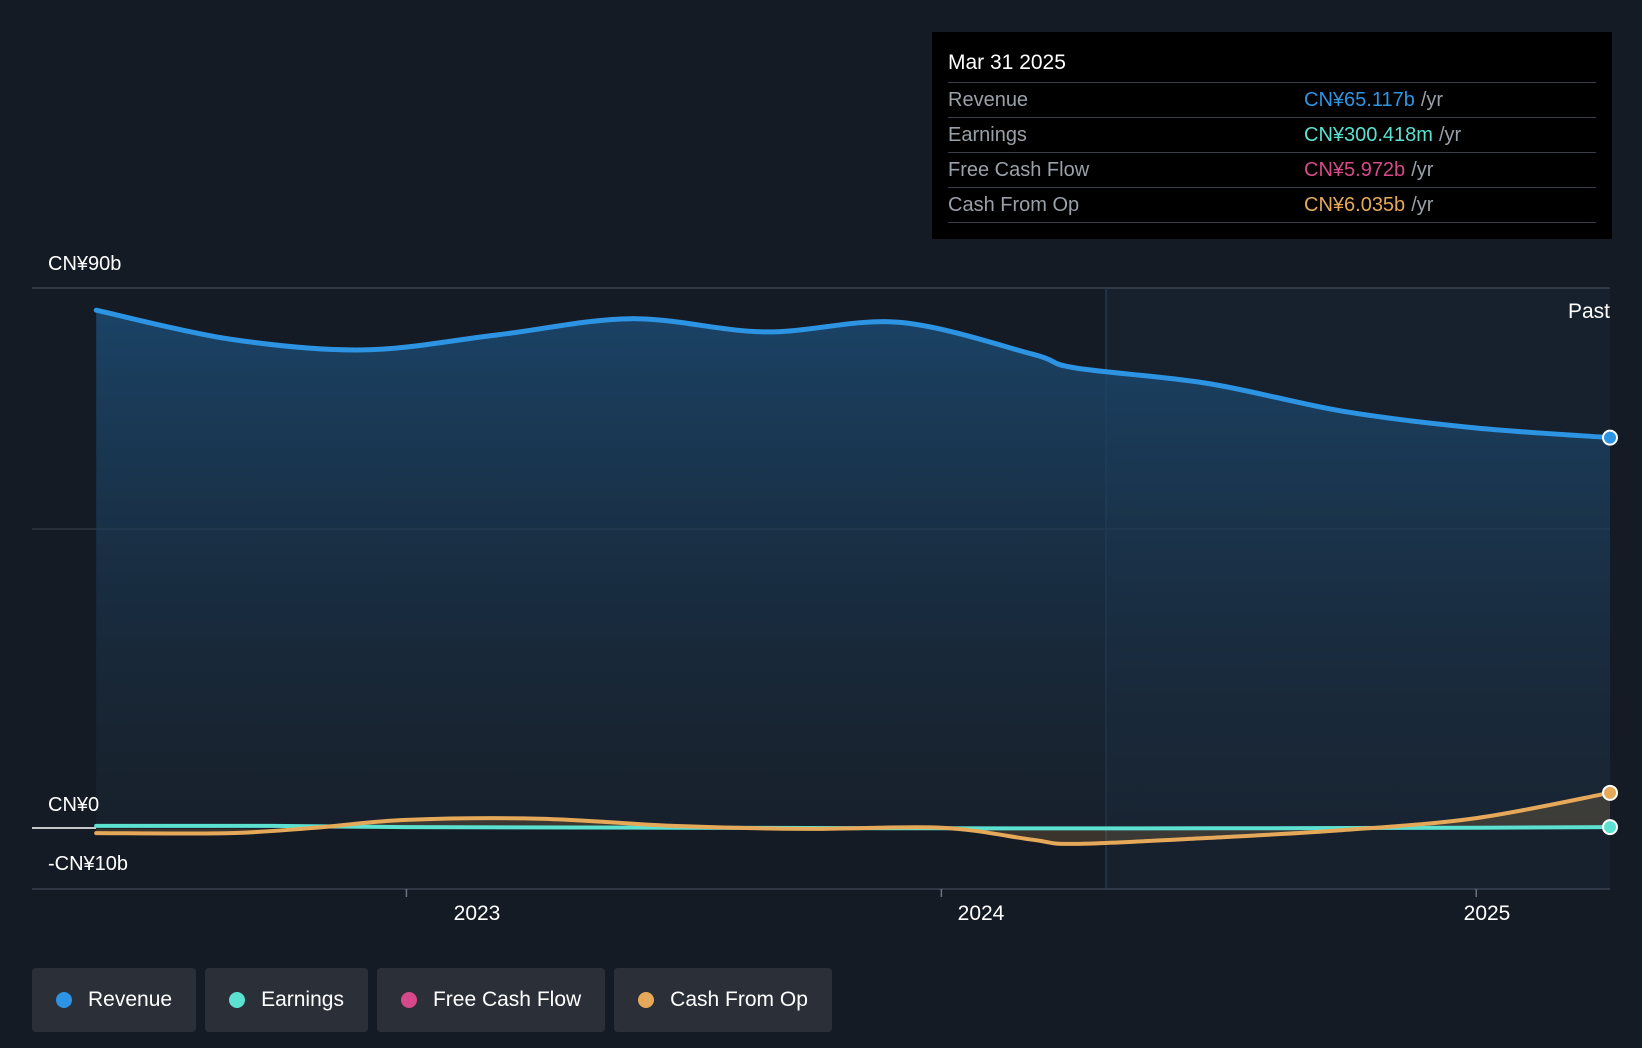 This screenshot has height=1048, width=1642. I want to click on revenue-line, so click(853, 374).